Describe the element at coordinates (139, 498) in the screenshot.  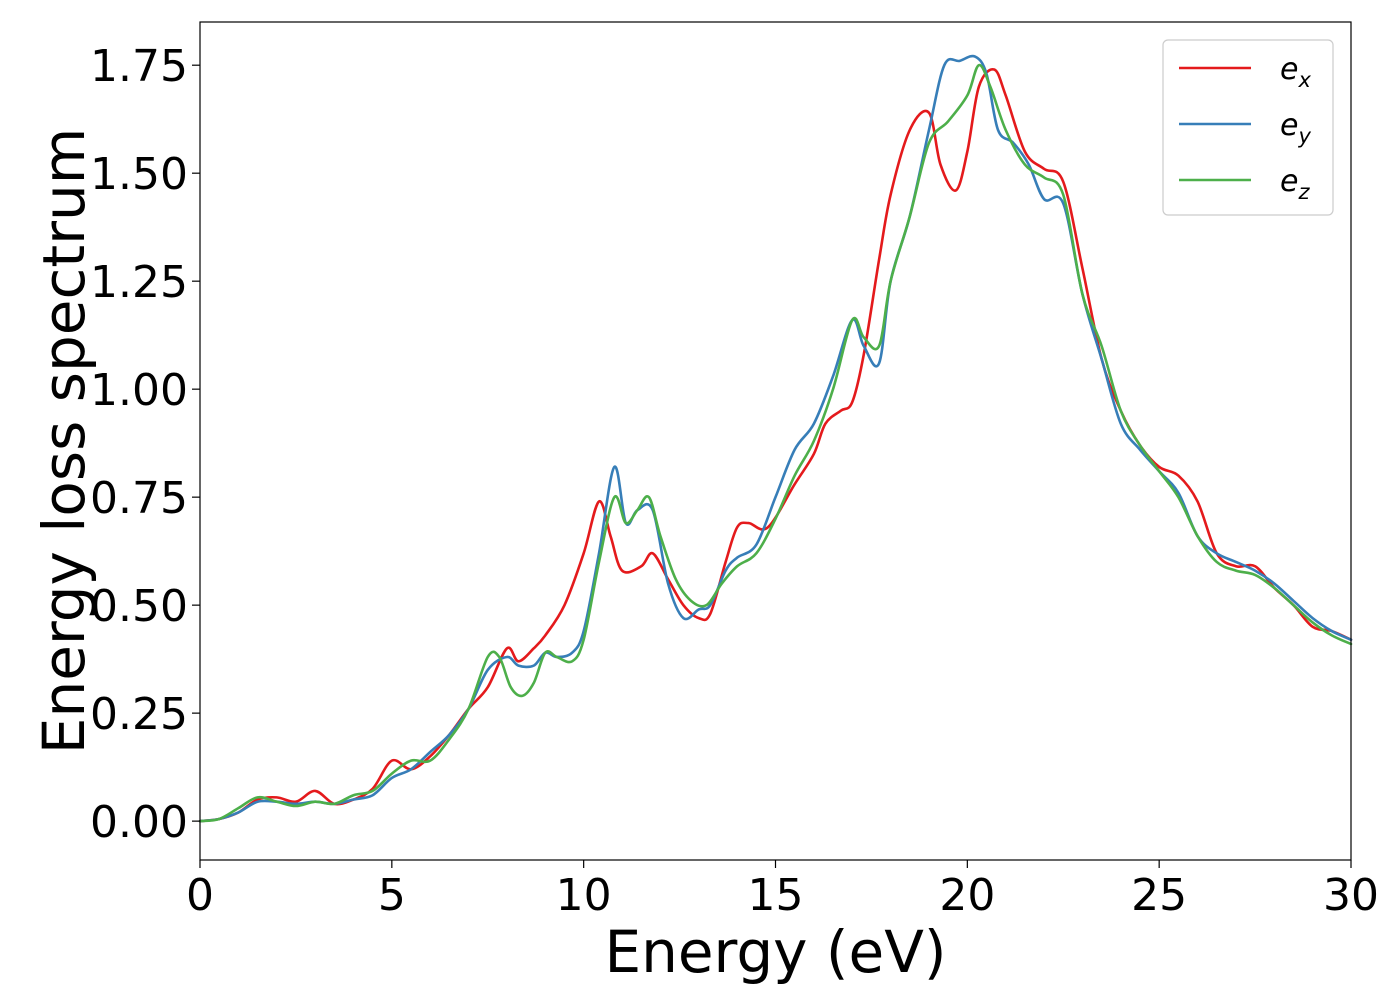
I see `y-tick-label: 0.75` at that location.